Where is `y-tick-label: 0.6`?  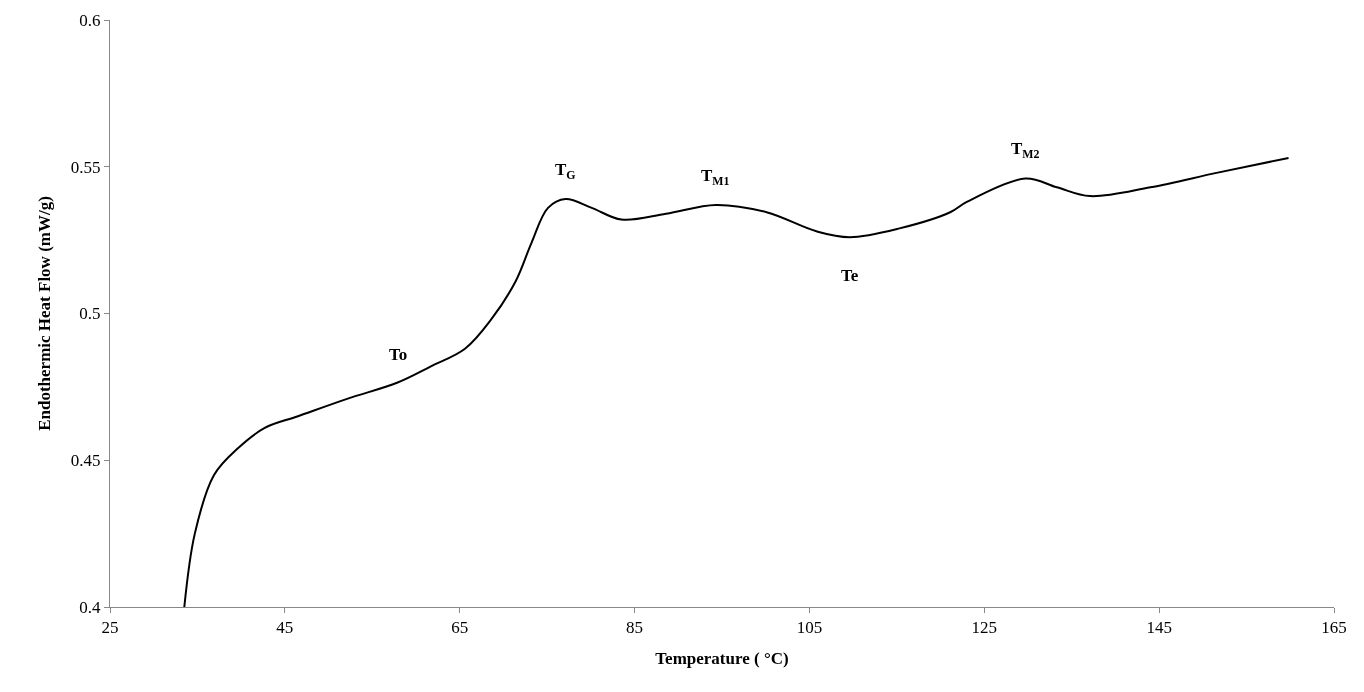 y-tick-label: 0.6 is located at coordinates (90, 20).